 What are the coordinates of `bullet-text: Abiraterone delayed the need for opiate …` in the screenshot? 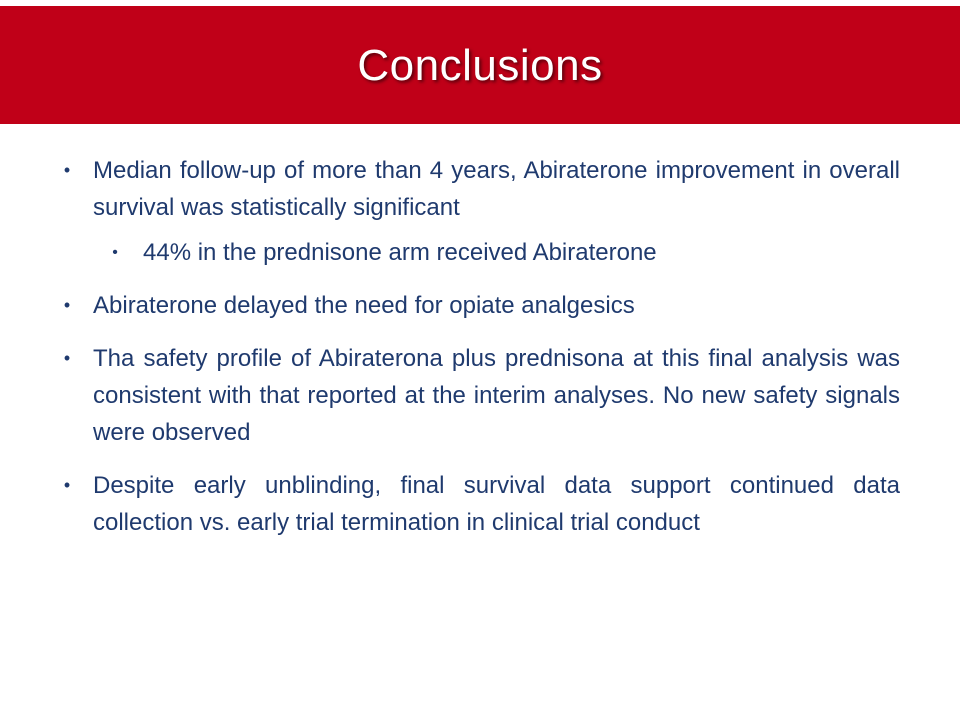 It's located at (364, 305).